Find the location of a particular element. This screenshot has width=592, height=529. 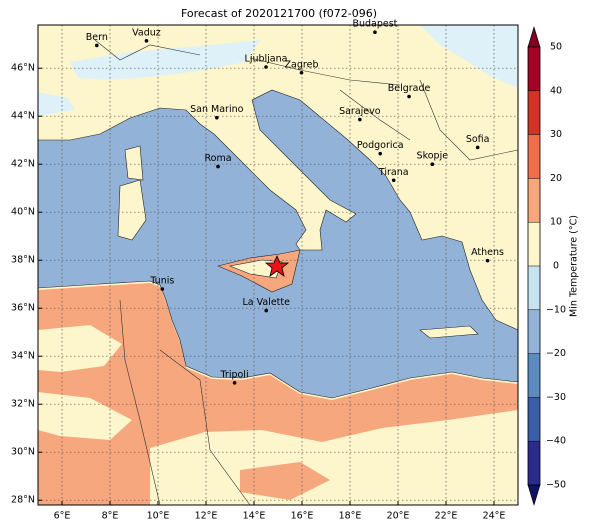

city-label: Belgrade is located at coordinates (409, 88).